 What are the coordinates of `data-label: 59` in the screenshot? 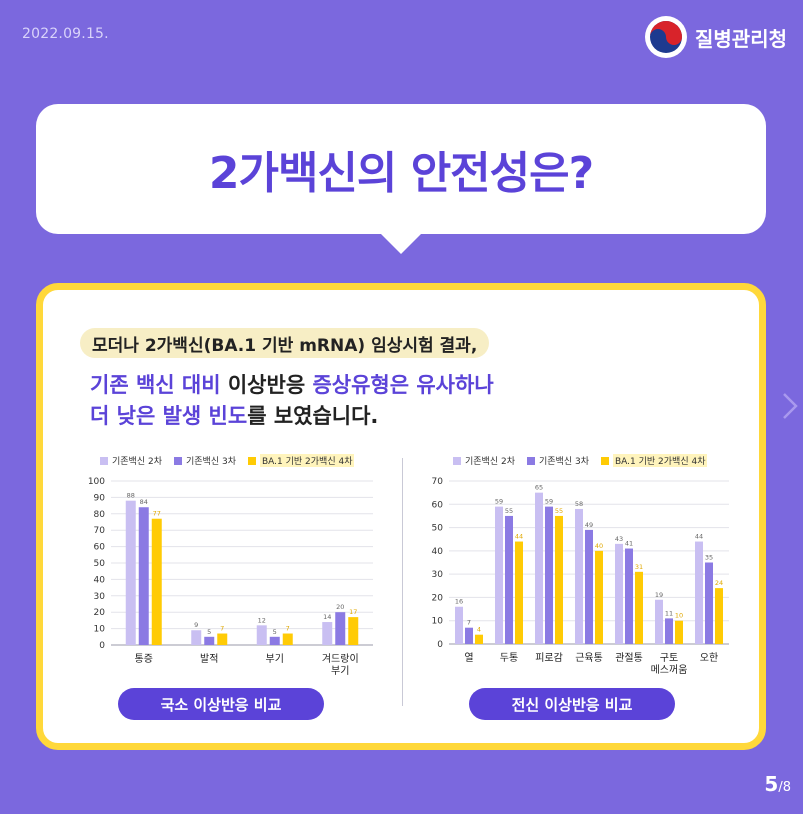 It's located at (549, 502).